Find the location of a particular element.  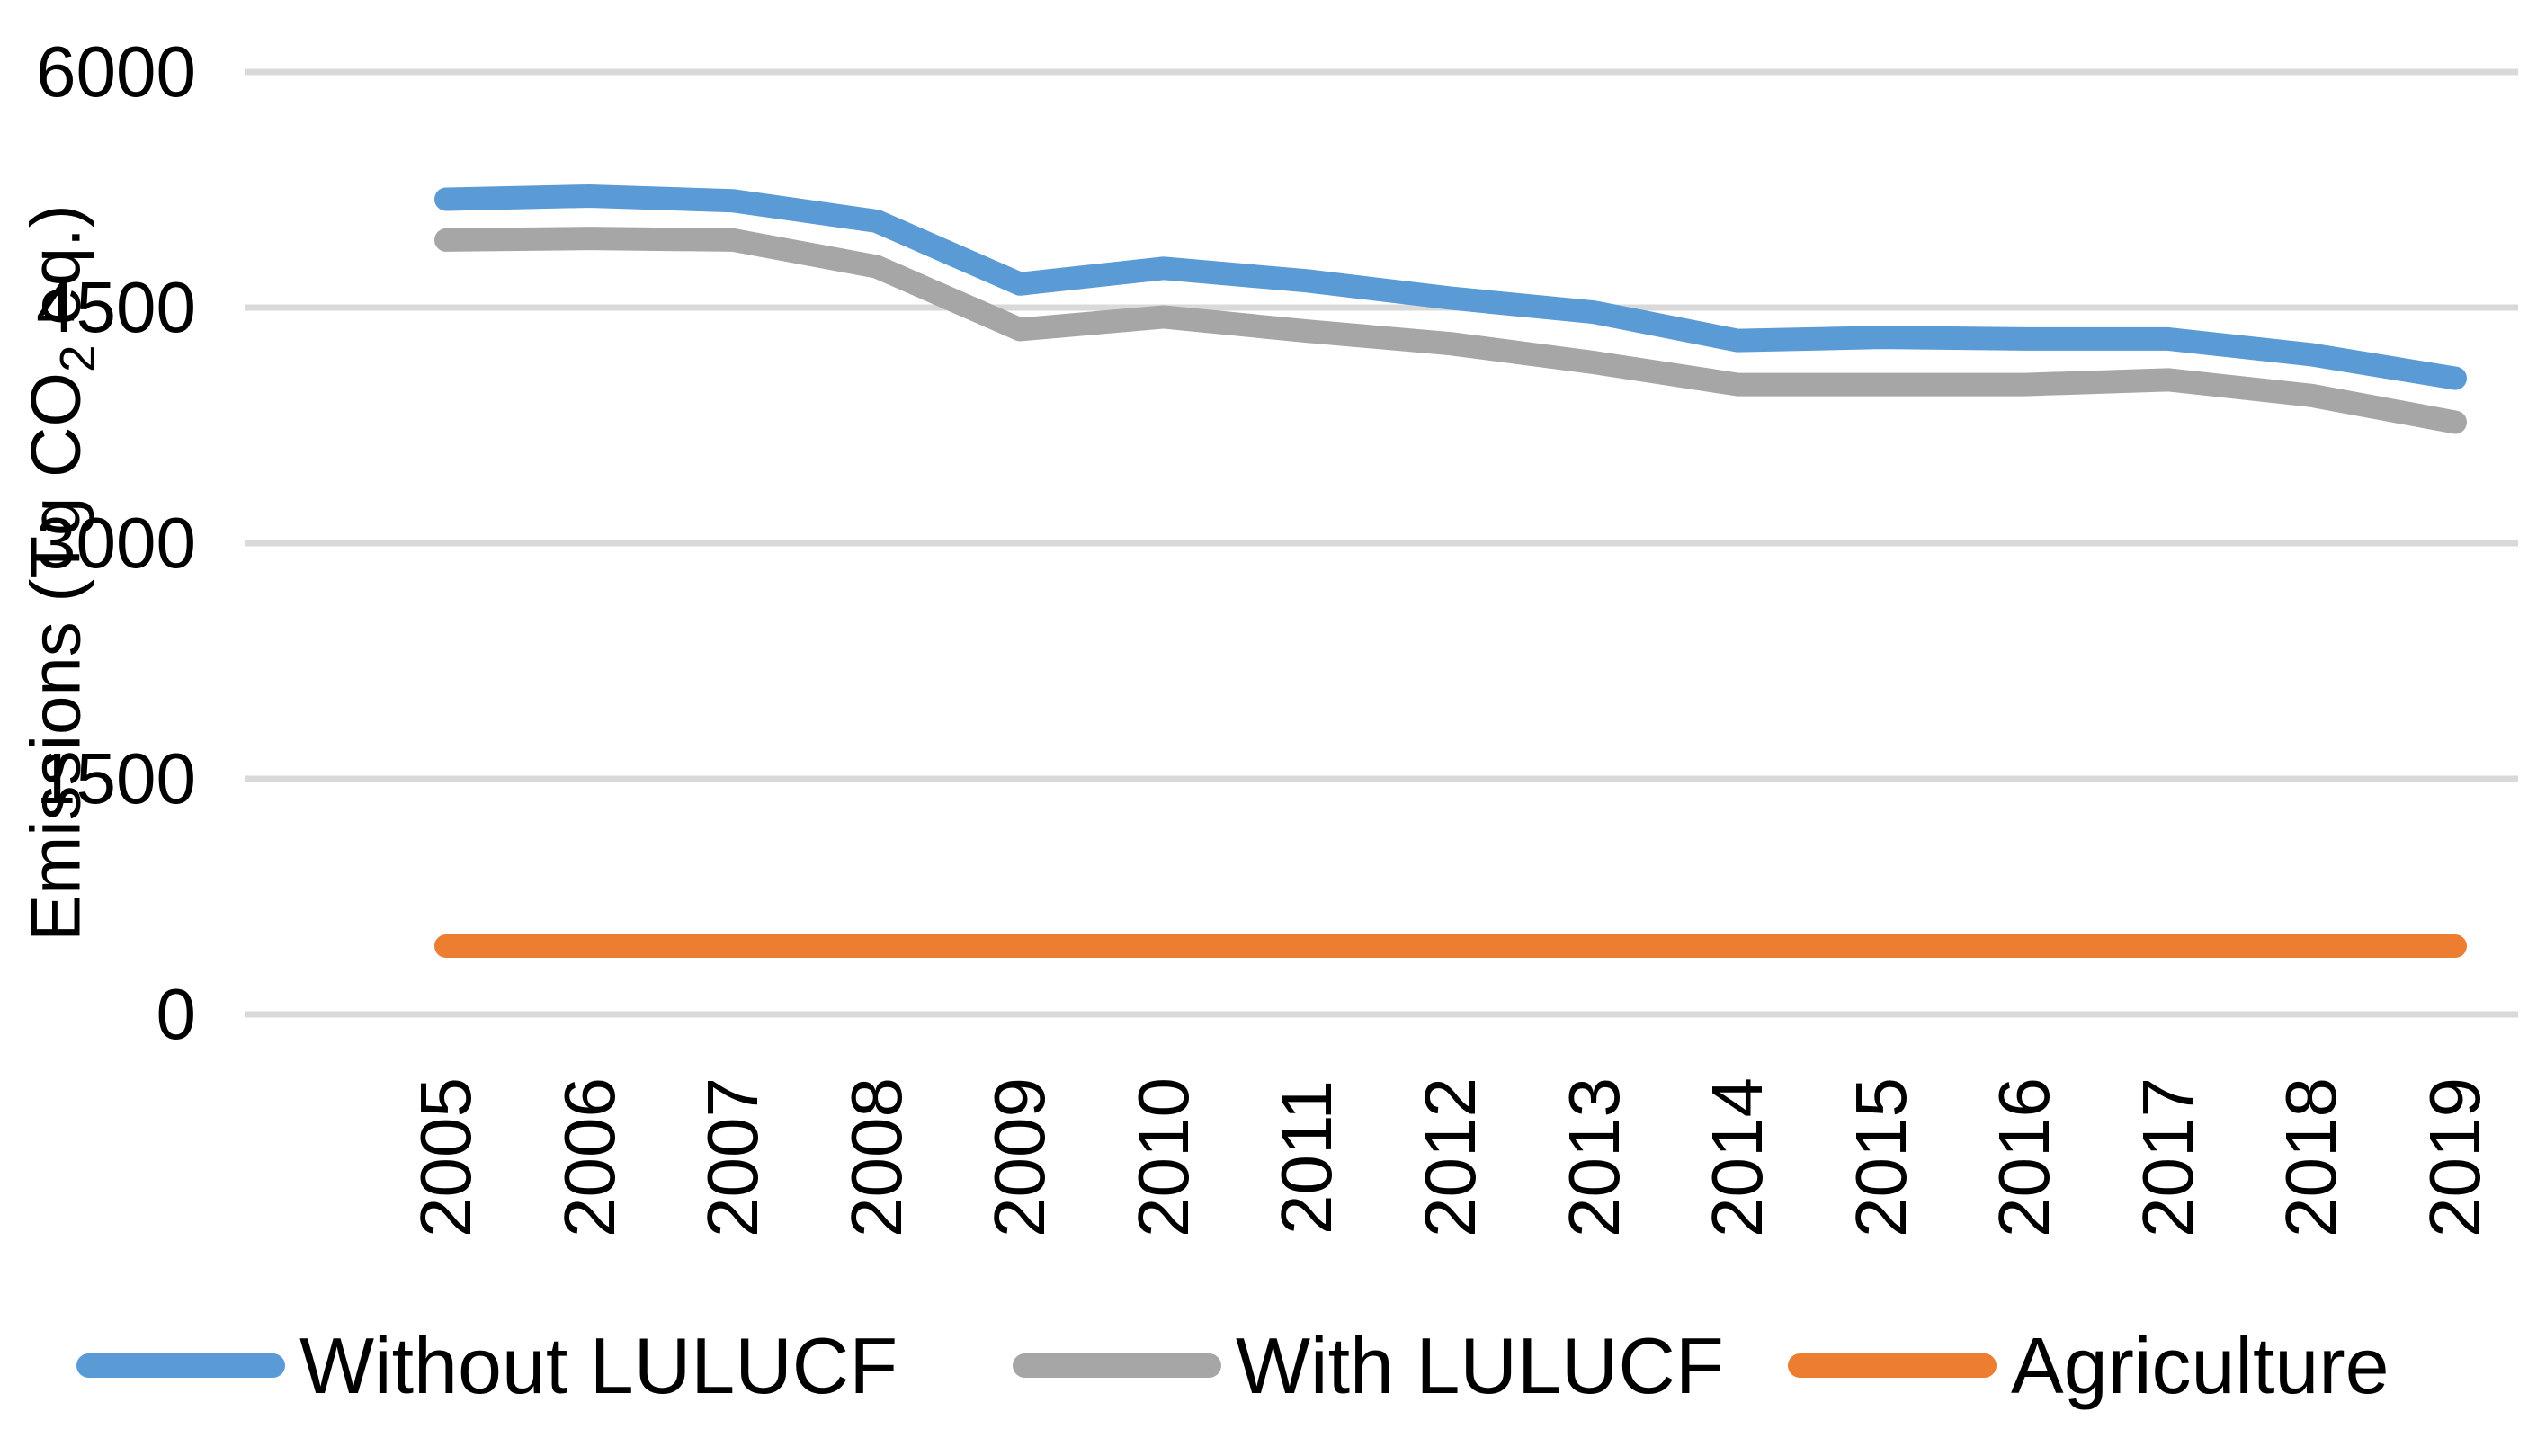

x-tick-label-2014: 2014 is located at coordinates (1737, 1157).